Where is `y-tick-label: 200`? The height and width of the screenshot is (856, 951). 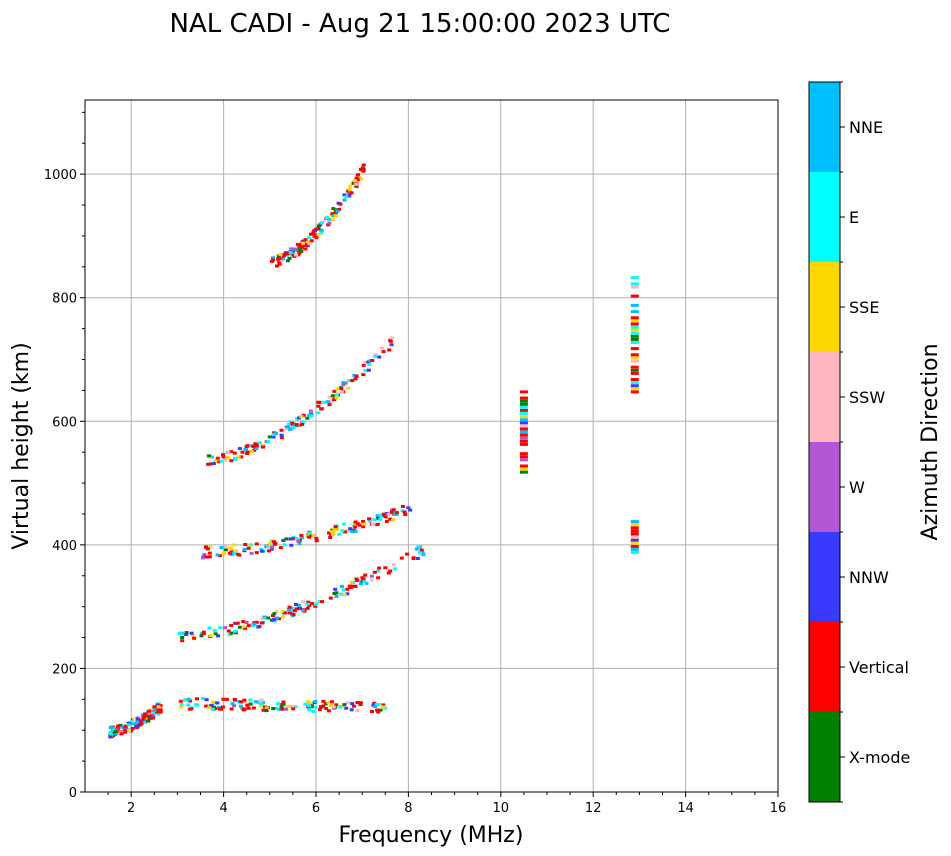 y-tick-label: 200 is located at coordinates (64, 669).